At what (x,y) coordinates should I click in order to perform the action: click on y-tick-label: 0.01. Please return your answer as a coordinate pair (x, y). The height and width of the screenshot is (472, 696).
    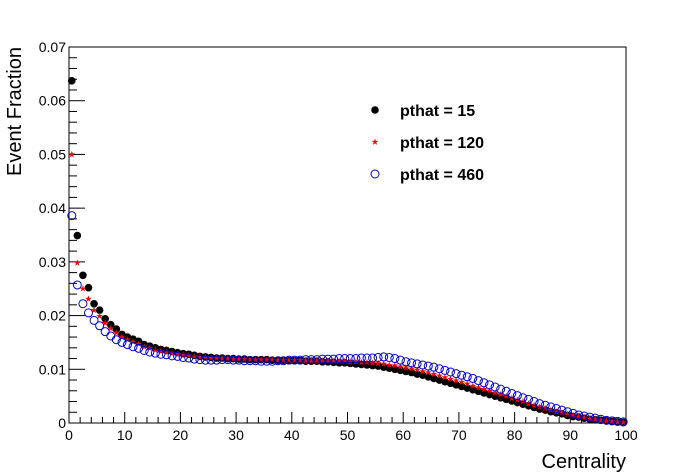
    Looking at the image, I should click on (52, 369).